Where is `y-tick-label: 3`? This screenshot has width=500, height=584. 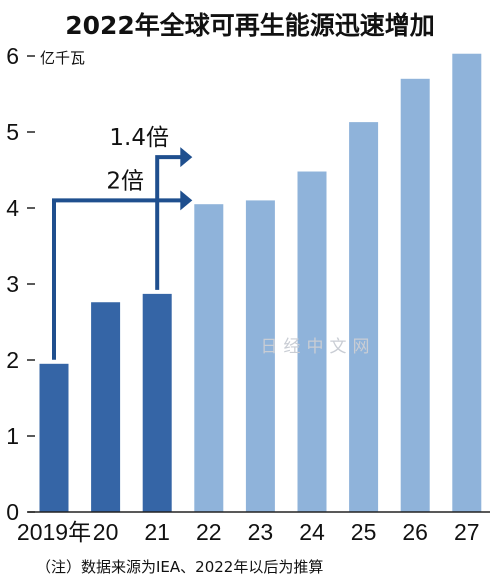 y-tick-label: 3 is located at coordinates (12, 284).